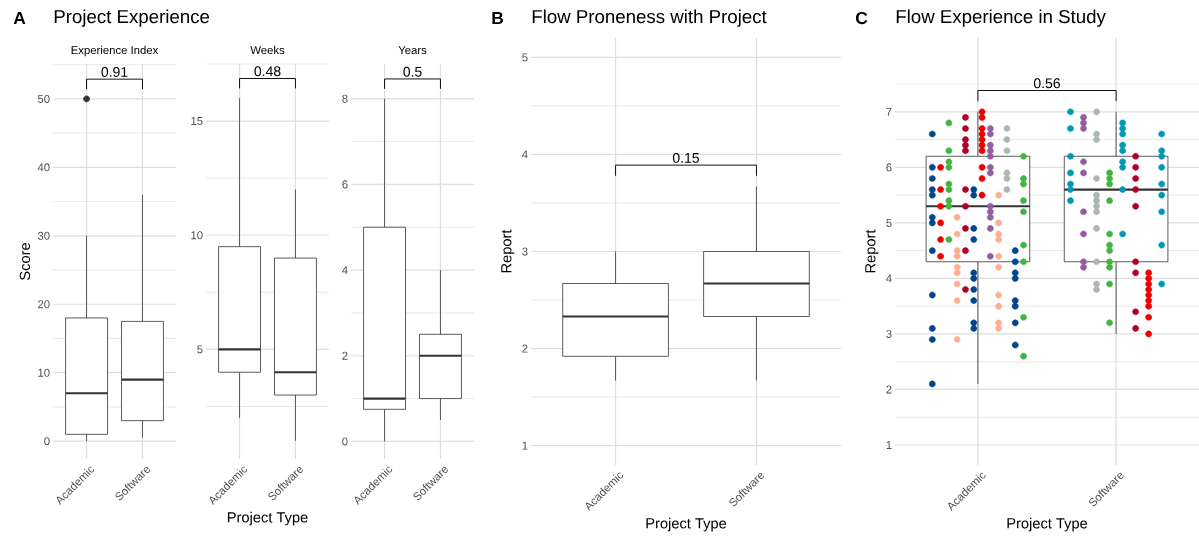  Describe the element at coordinates (267, 50) in the screenshot. I see `chart-subtitle: Weeks` at that location.